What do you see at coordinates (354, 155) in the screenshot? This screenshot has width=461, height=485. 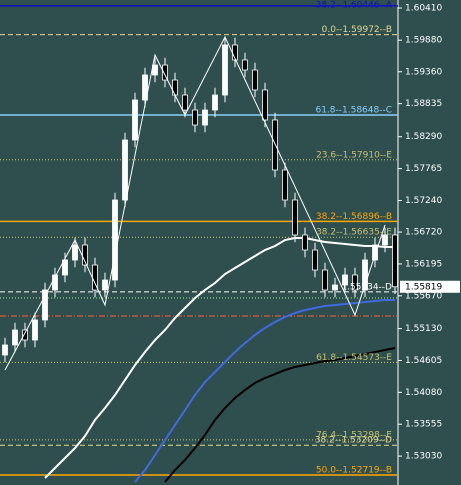 I see `fib-level-label: 23.6--1.57910--E` at bounding box center [354, 155].